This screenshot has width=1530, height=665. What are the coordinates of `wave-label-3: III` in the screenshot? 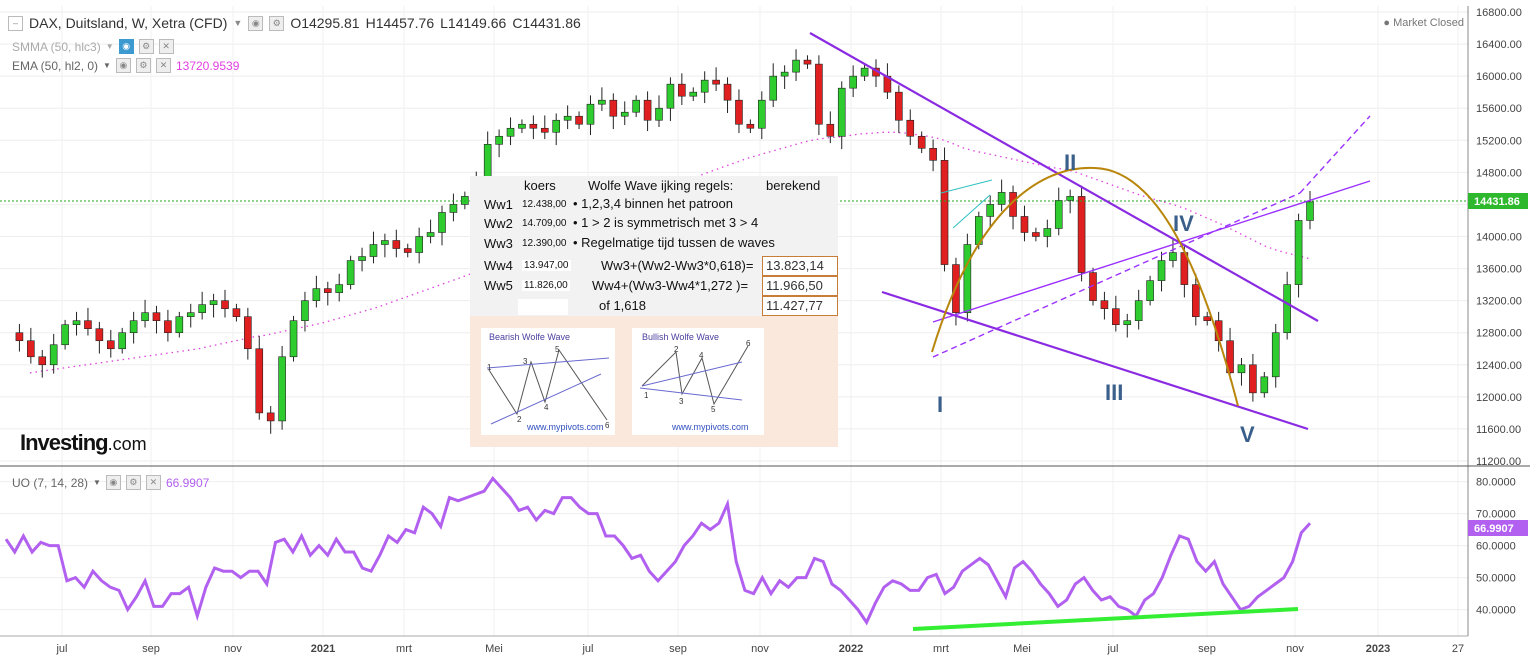 It's located at (1114, 392).